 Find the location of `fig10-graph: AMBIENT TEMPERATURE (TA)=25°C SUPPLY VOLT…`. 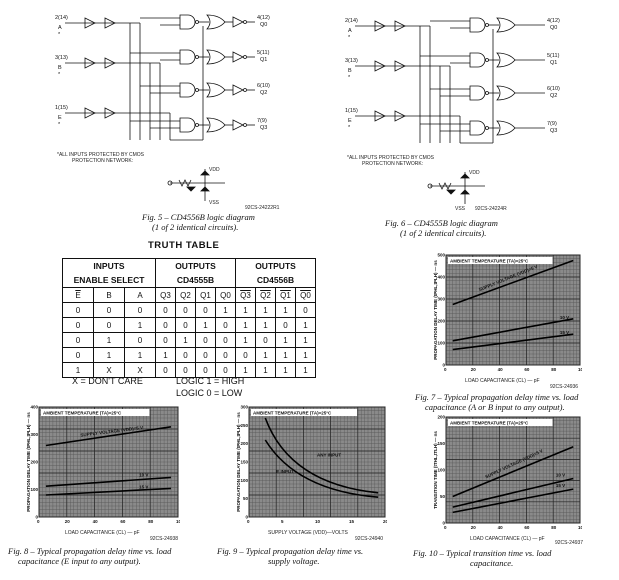

fig10-graph: AMBIENT TEMPERATURE (TA)=25°C SUPPLY VOLT… is located at coordinates (509, 474).